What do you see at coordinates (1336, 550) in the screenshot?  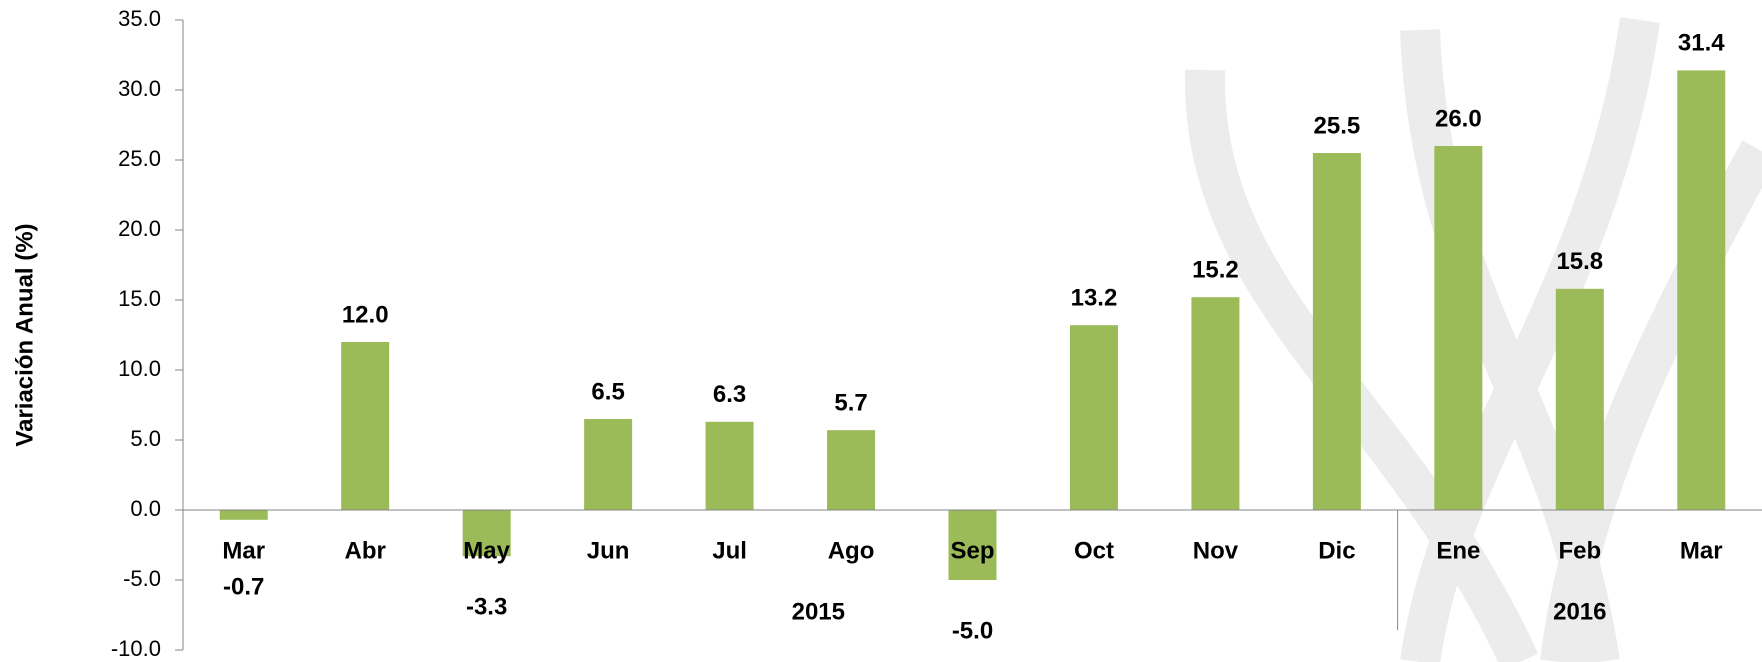 I see `x-tick-label: Dic` at bounding box center [1336, 550].